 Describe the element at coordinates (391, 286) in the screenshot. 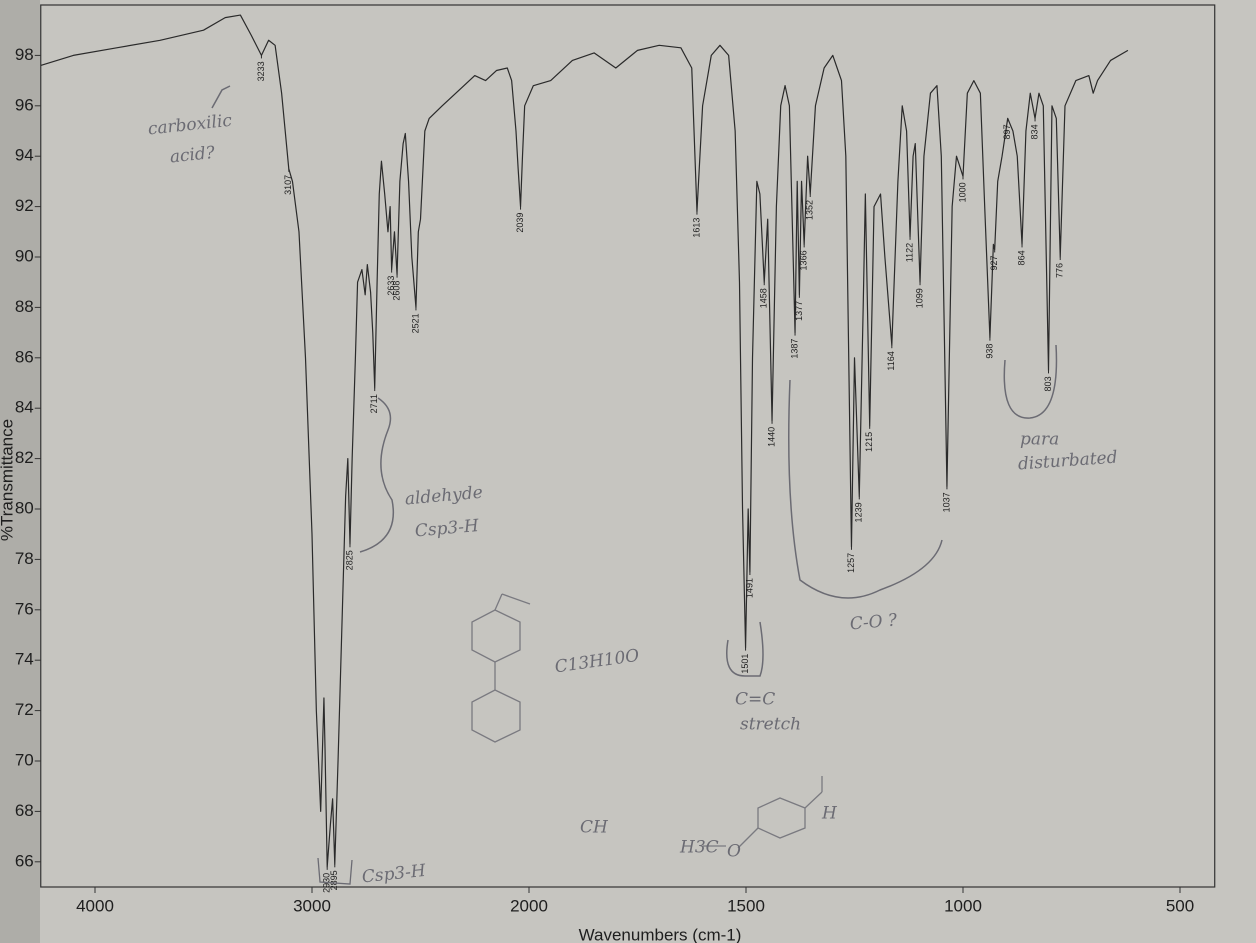

I see `peak-label: 2633` at that location.